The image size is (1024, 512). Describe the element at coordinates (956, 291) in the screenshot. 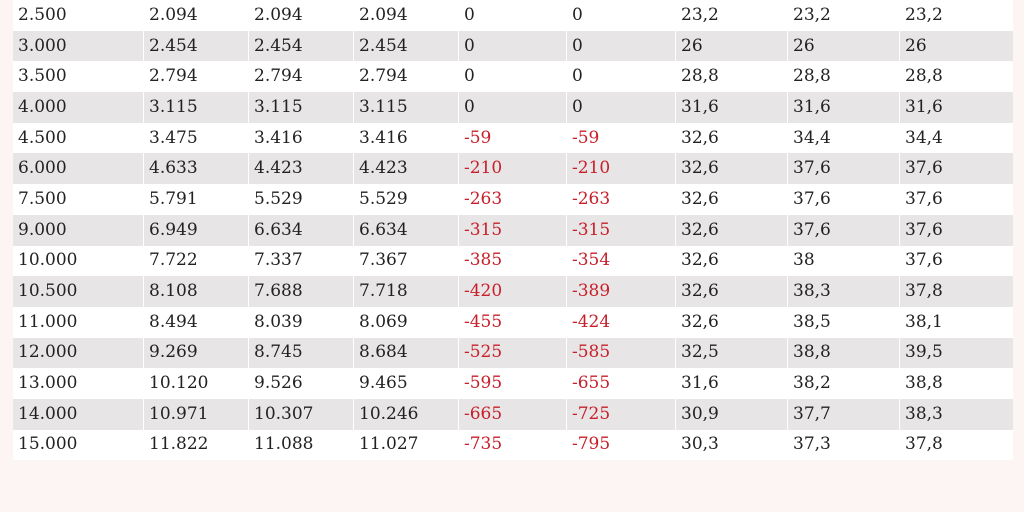

I see `table-cell: 37,8` at that location.